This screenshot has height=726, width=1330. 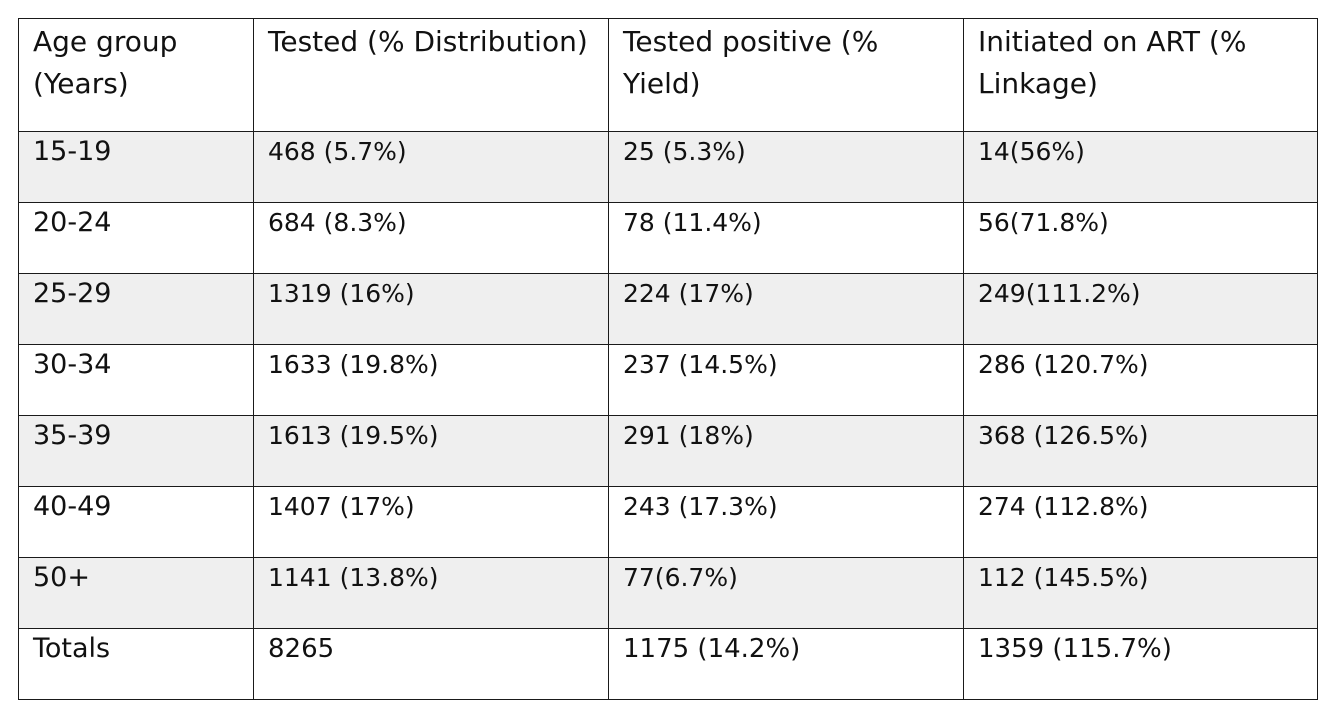 What do you see at coordinates (786, 167) in the screenshot?
I see `tested-positive-cell: 25 (5.3%)` at bounding box center [786, 167].